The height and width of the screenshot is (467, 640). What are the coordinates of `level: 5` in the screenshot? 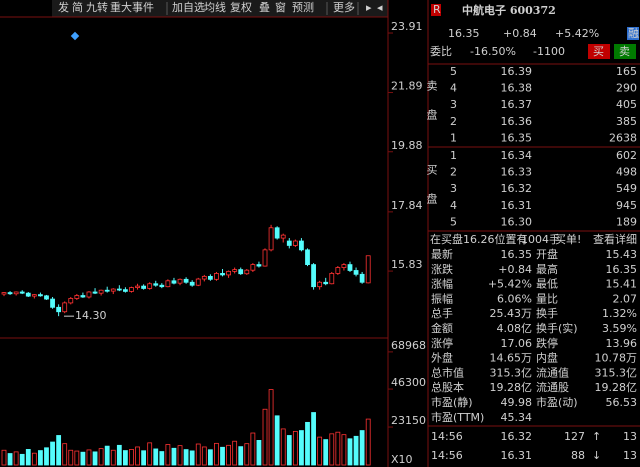 It's located at (453, 221).